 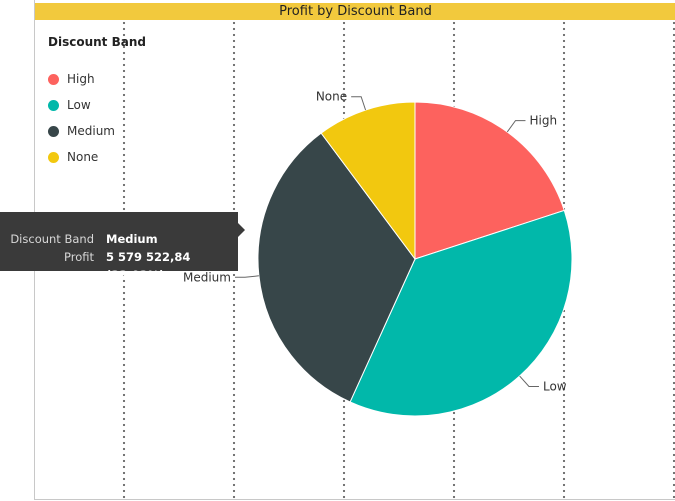 I want to click on pie-slice-high, so click(x=489, y=180).